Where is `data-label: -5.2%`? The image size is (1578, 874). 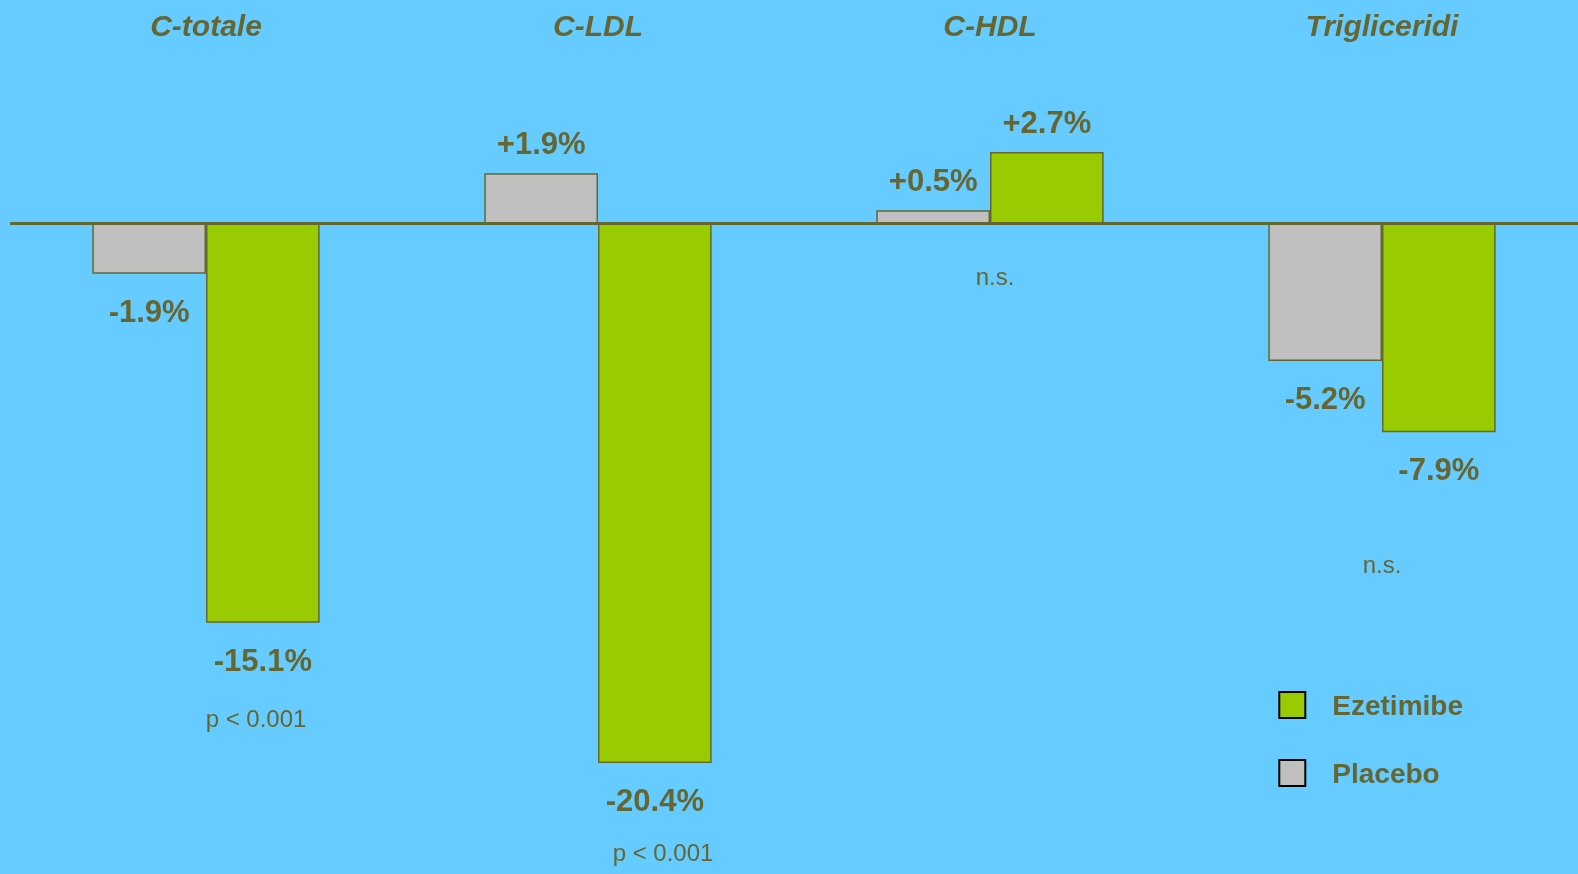
data-label: -5.2% is located at coordinates (1325, 398).